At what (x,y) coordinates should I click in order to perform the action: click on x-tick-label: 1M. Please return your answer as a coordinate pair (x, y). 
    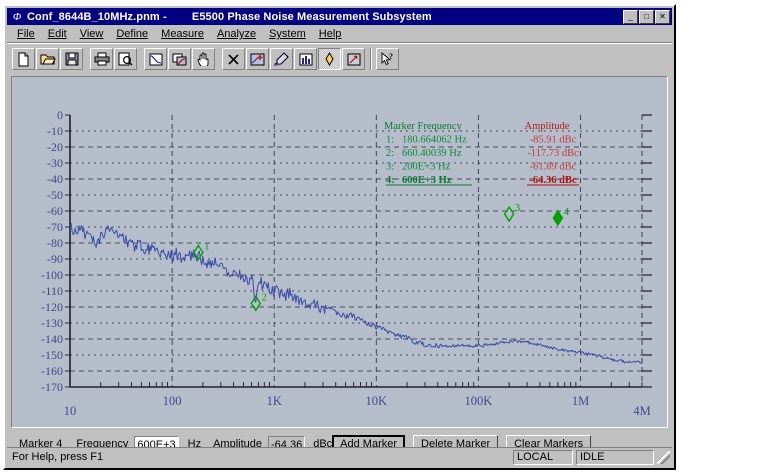
    Looking at the image, I should click on (580, 401).